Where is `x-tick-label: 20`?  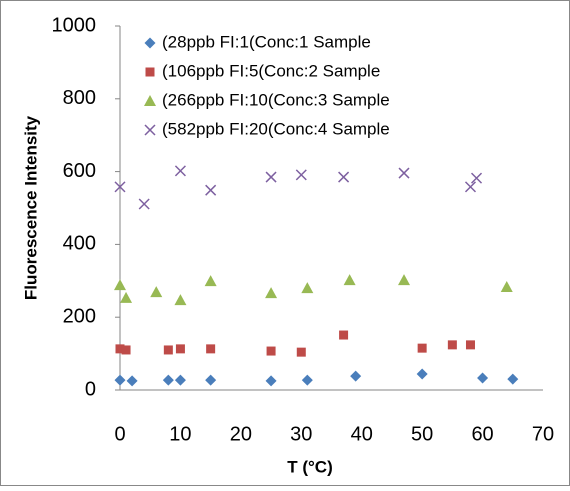
x-tick-label: 20 is located at coordinates (241, 434).